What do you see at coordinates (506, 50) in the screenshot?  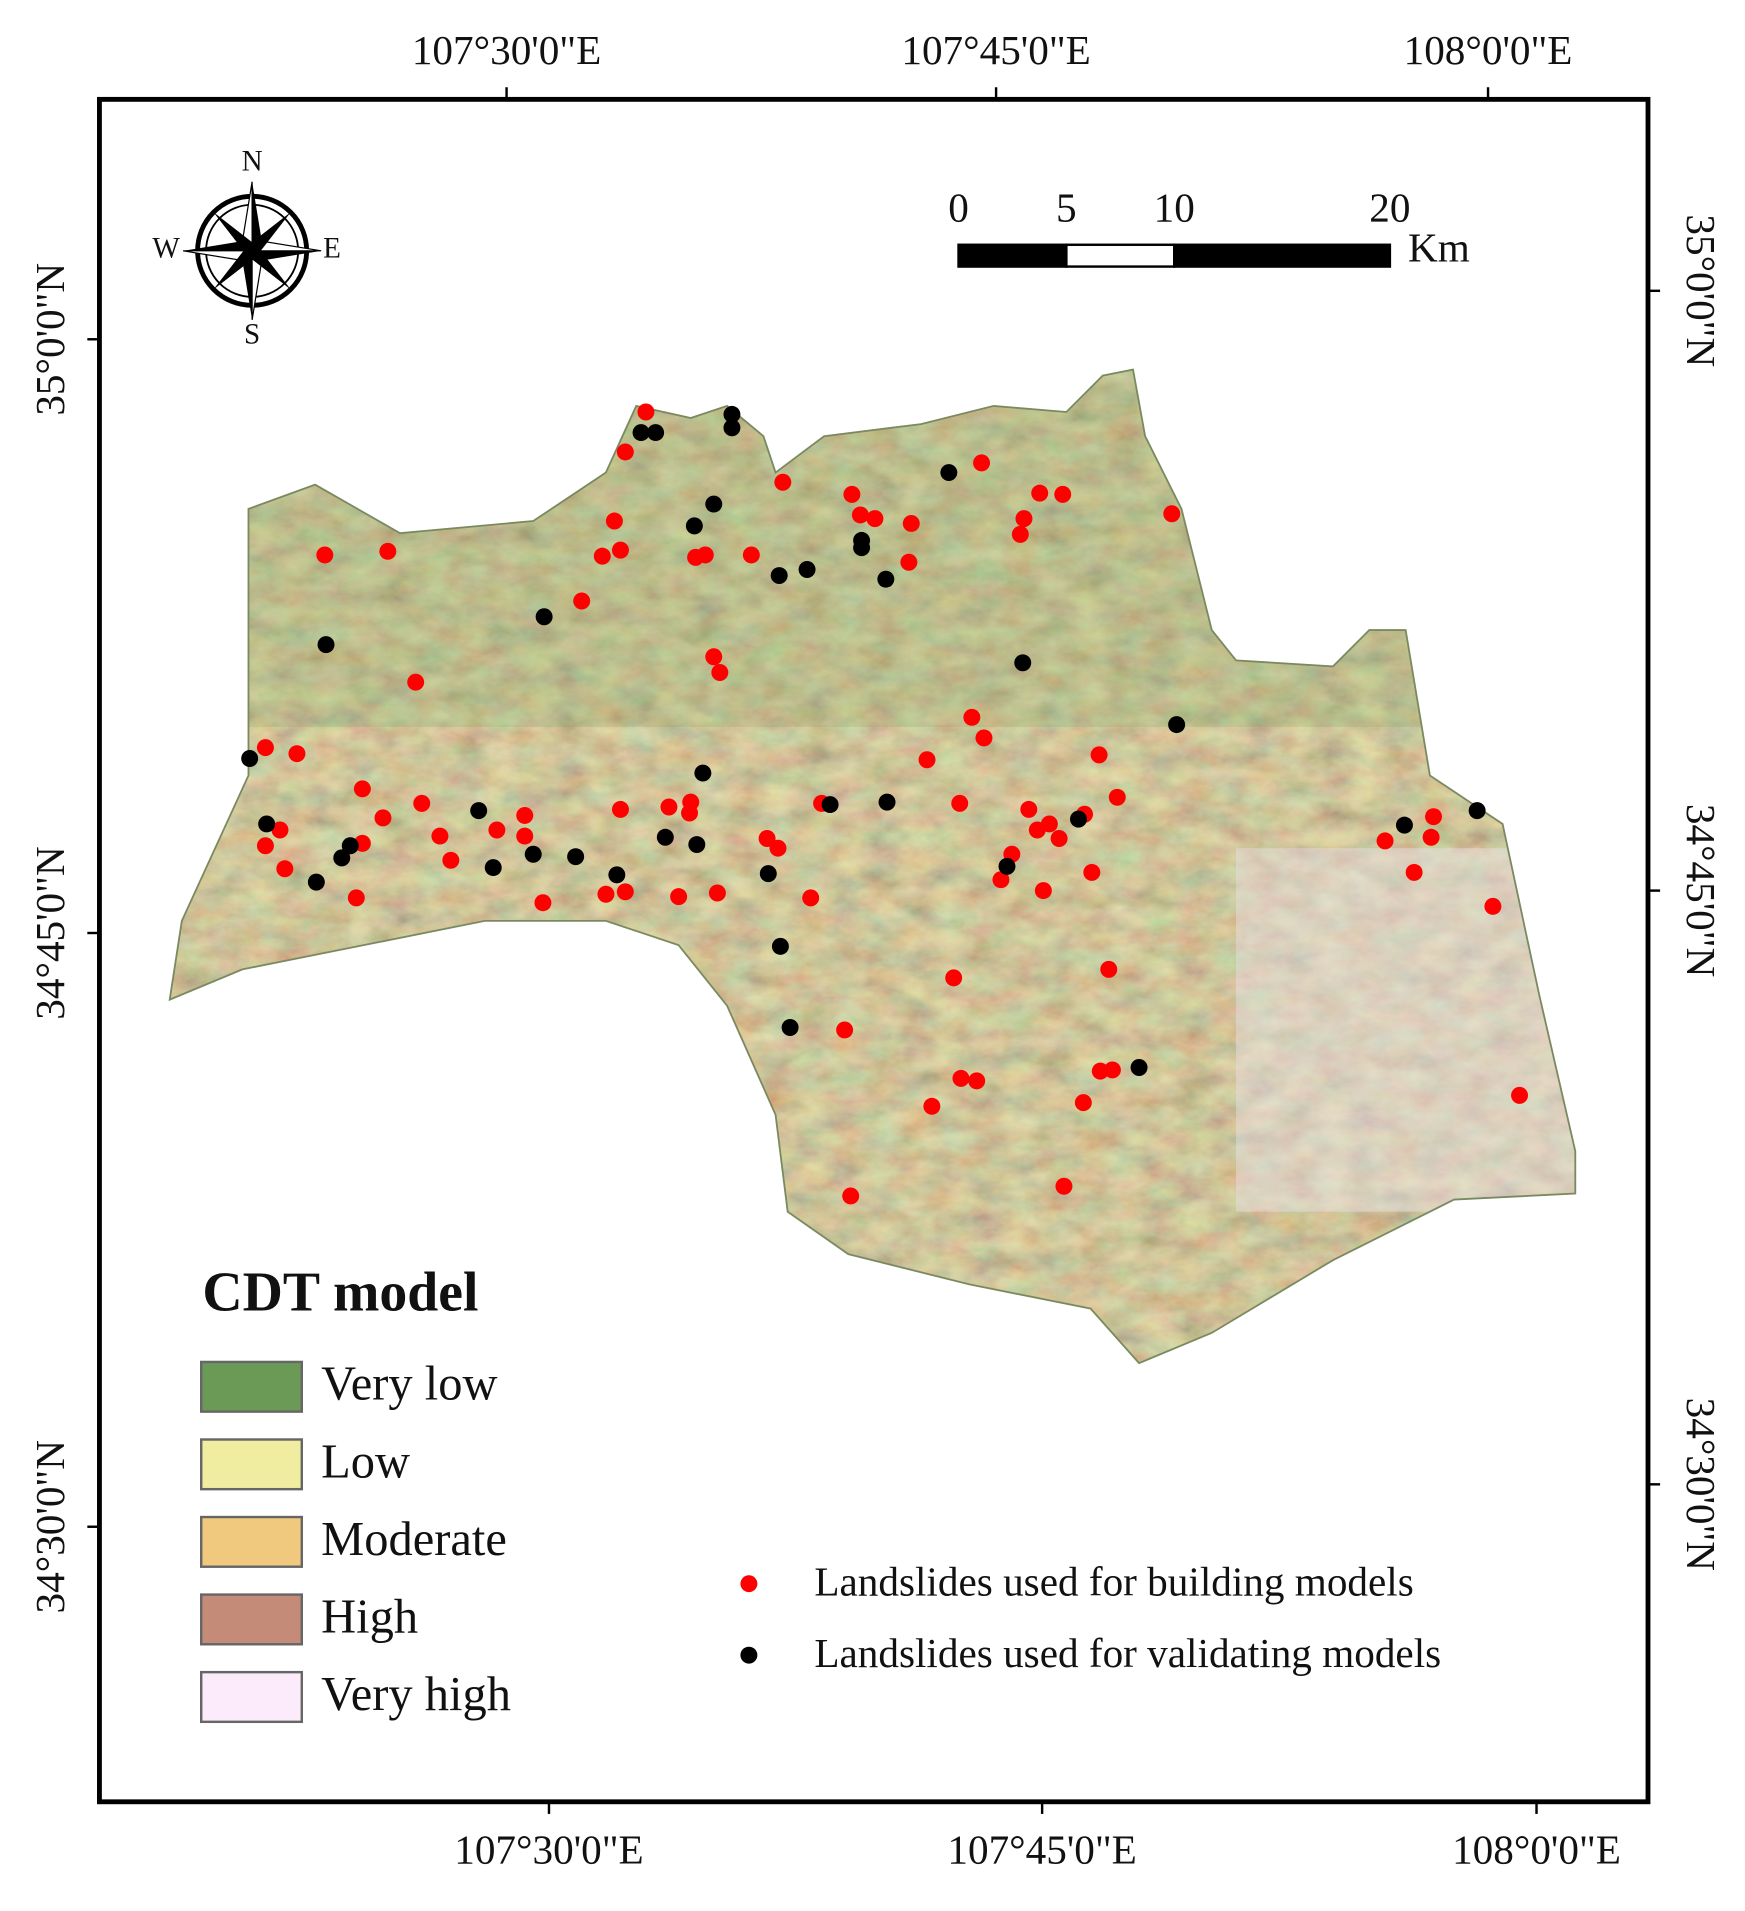 I see `top-label: 107°30'0"E` at bounding box center [506, 50].